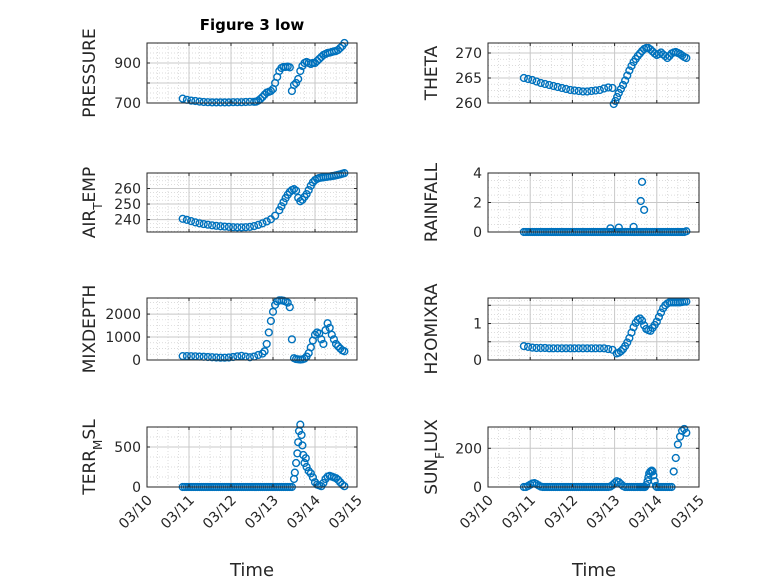 The image size is (778, 587). I want to click on x-axis-label-left: Time, so click(251, 570).